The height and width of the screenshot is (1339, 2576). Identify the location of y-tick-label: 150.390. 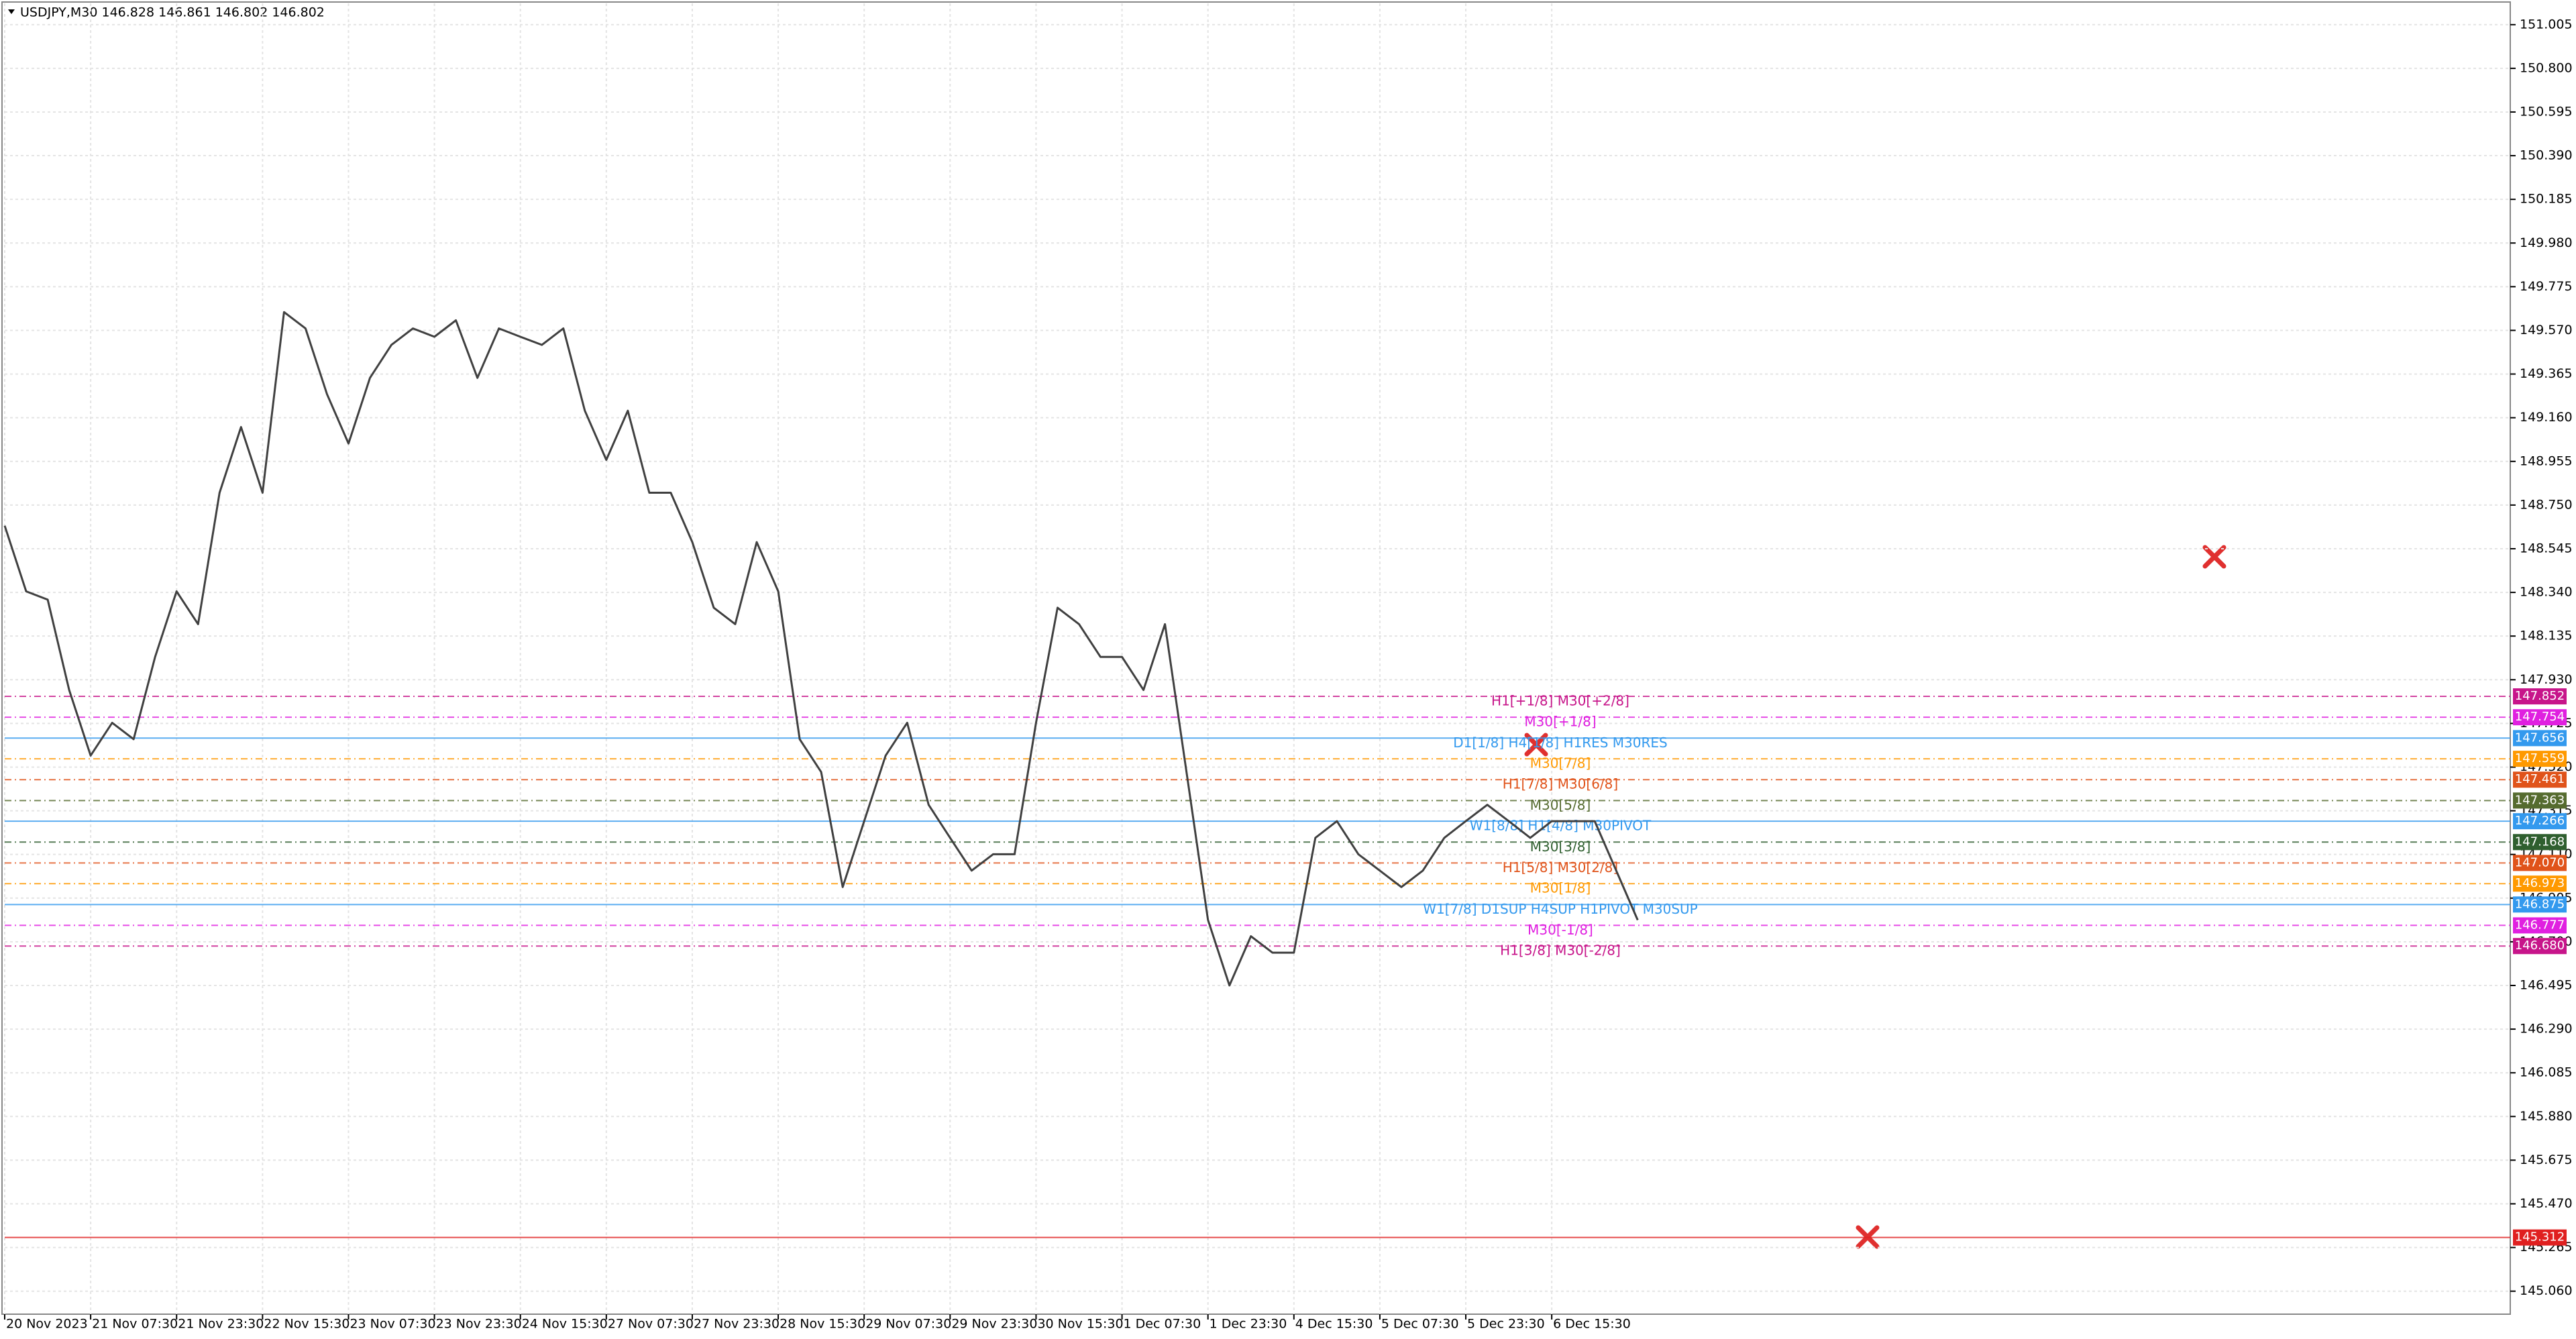
(2546, 155).